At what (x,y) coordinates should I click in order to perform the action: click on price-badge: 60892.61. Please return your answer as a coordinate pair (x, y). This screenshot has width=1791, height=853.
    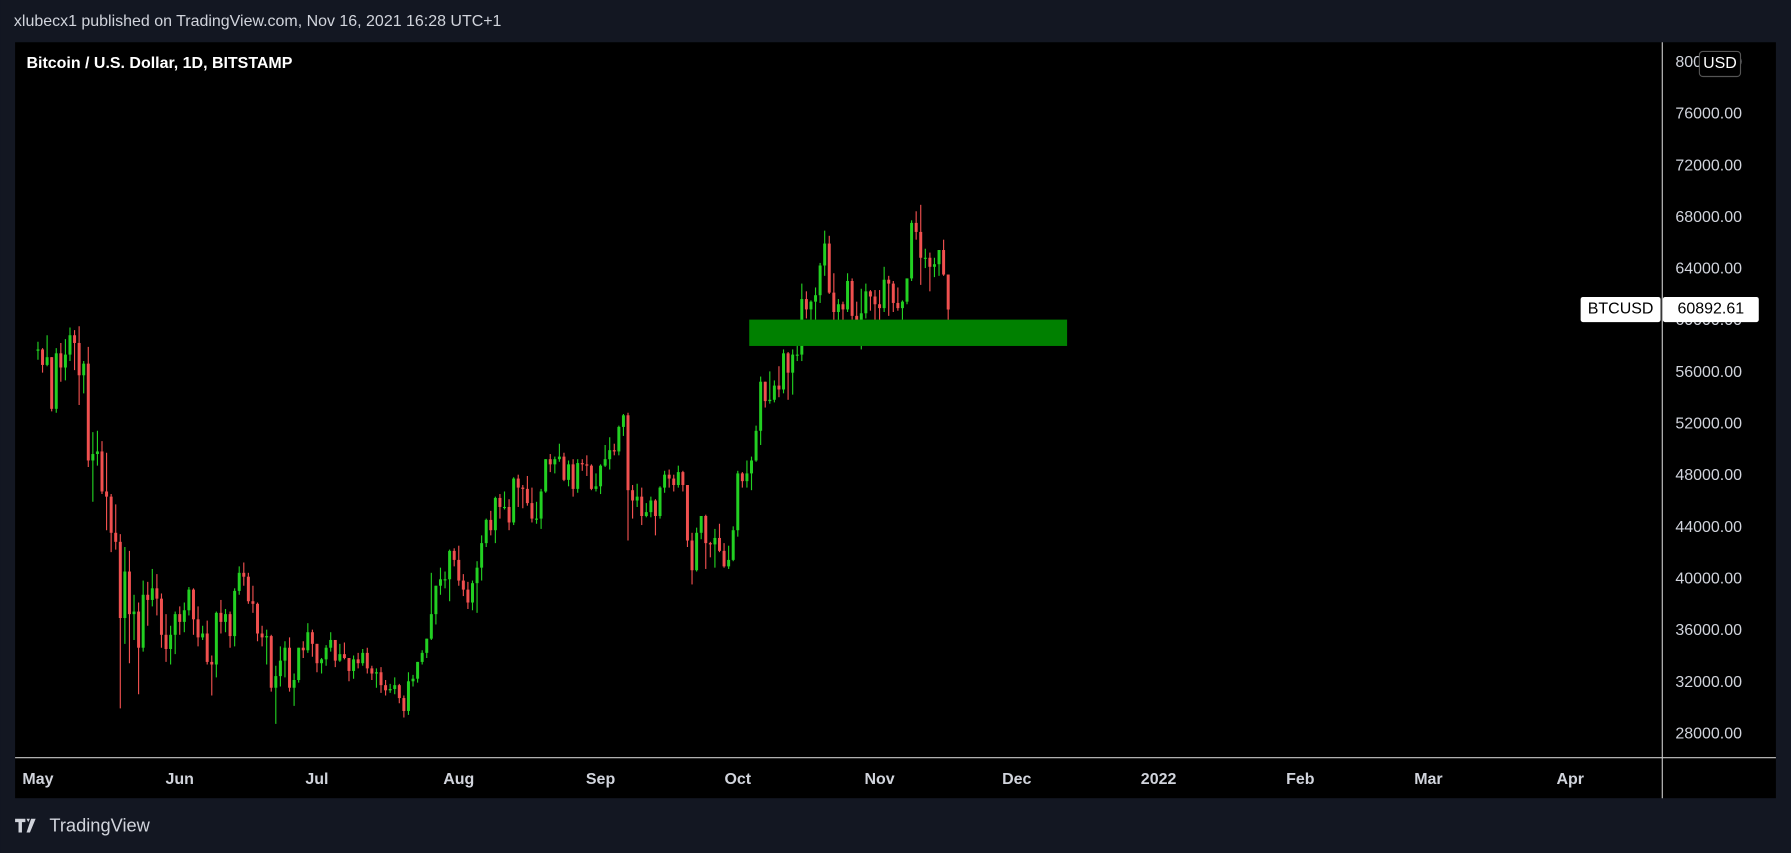
    Looking at the image, I should click on (1711, 309).